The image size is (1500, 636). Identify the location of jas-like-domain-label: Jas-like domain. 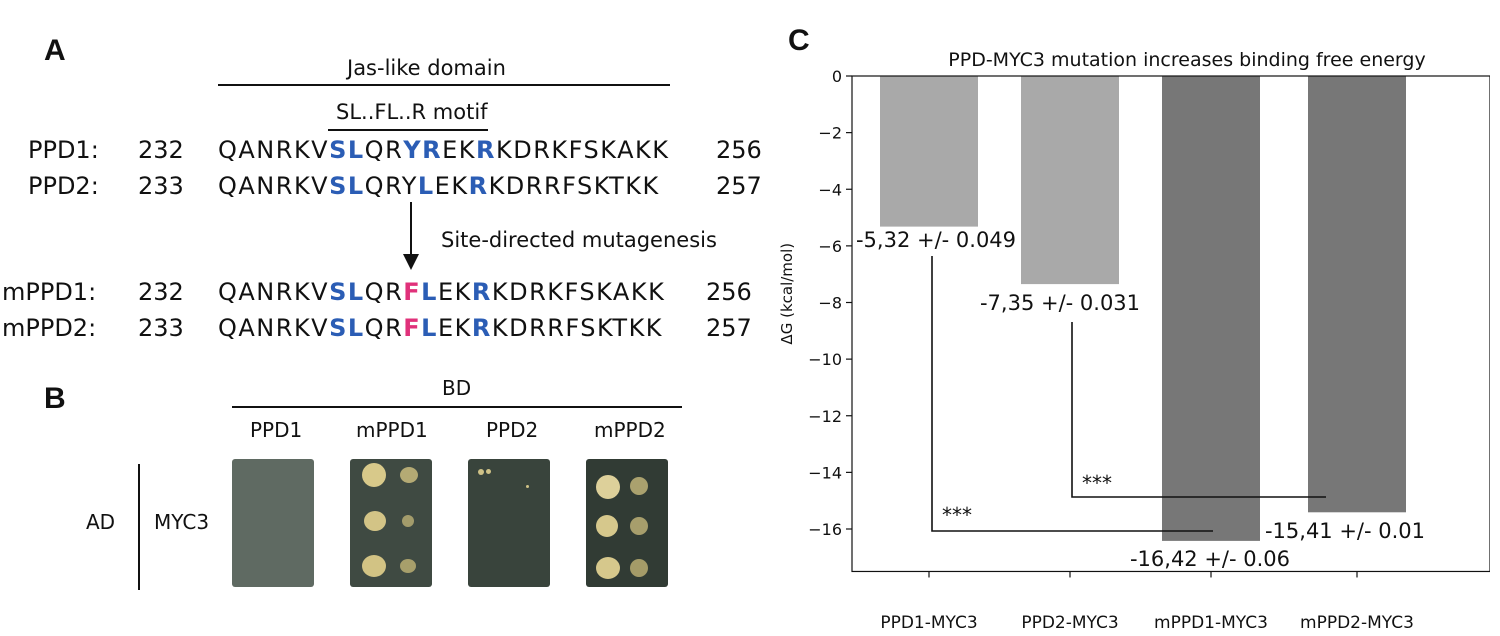
(426, 68).